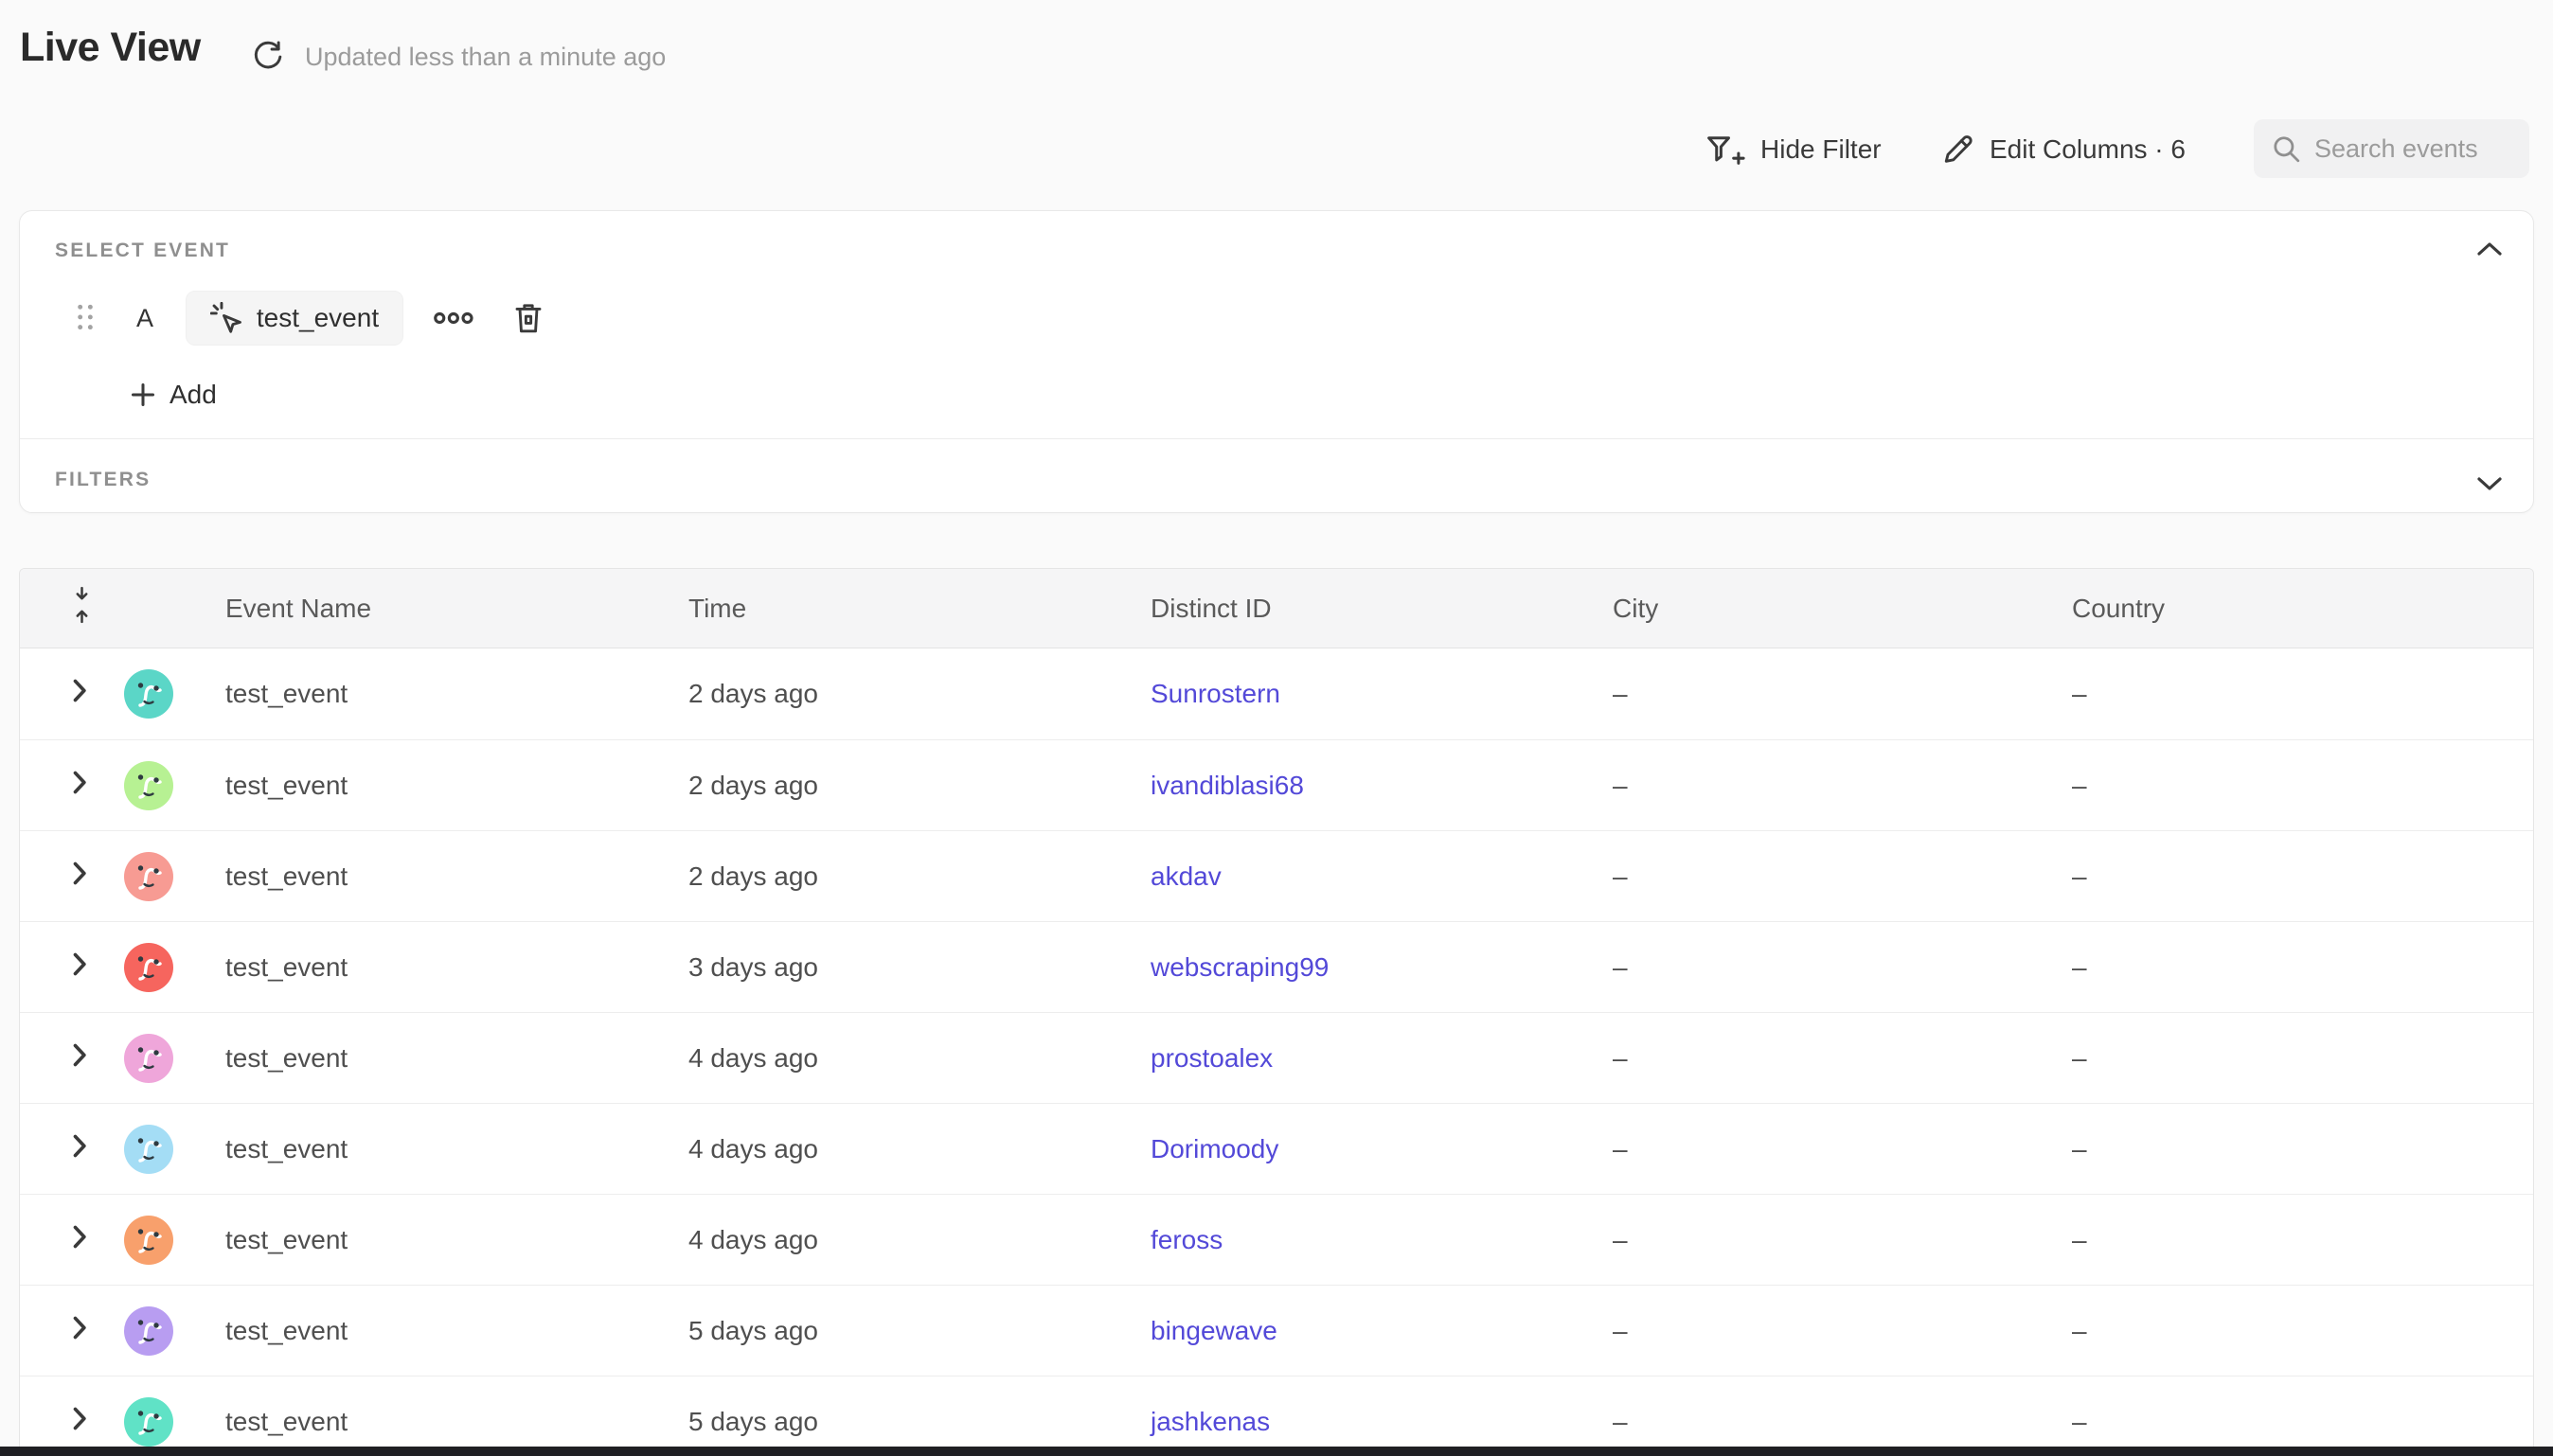  Describe the element at coordinates (1793, 149) in the screenshot. I see `hide-filter-button: Hide Filter` at that location.